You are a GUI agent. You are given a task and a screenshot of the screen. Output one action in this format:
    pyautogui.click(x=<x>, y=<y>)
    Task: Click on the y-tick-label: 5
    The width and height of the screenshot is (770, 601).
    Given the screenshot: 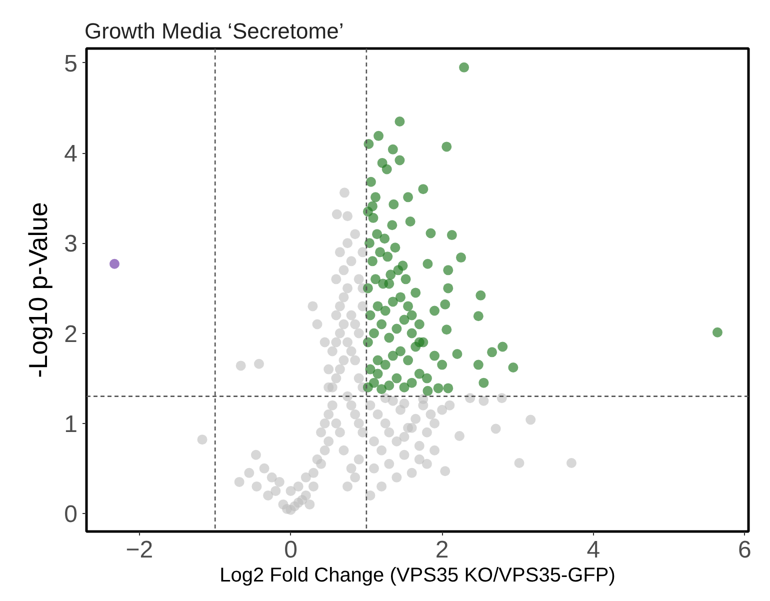 What is the action you would take?
    pyautogui.click(x=71, y=64)
    